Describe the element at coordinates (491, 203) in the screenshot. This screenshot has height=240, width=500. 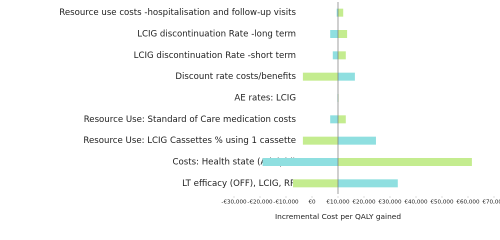
I see `x-tick-label: €70,000` at that location.